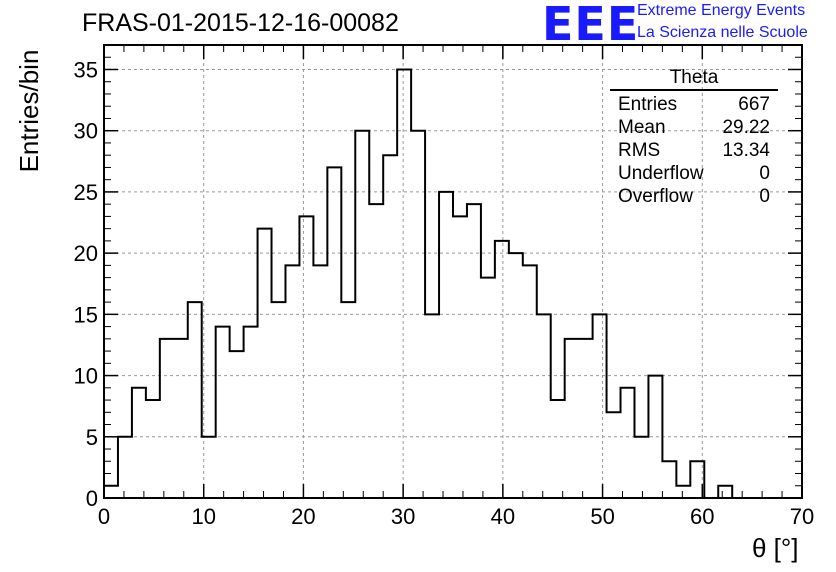 The width and height of the screenshot is (836, 572). I want to click on y-tick-label: 10, so click(86, 376).